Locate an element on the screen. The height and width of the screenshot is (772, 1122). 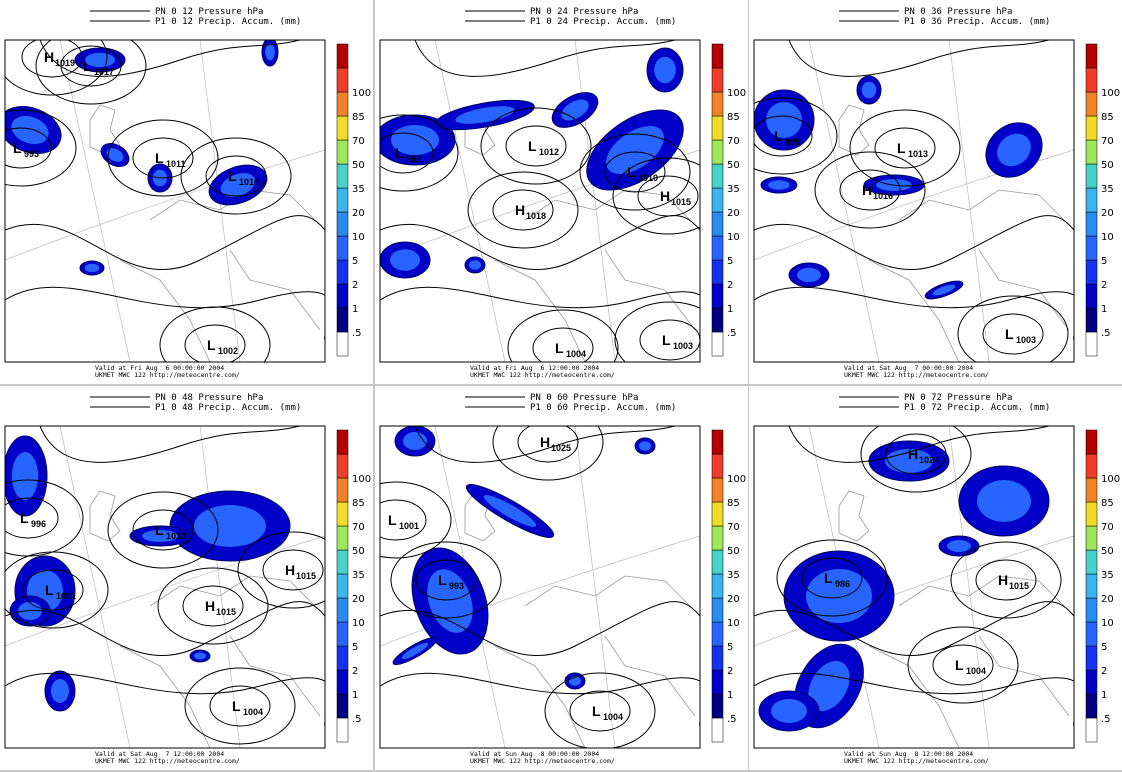
colorbar-label: 1 is located at coordinates (355, 309).